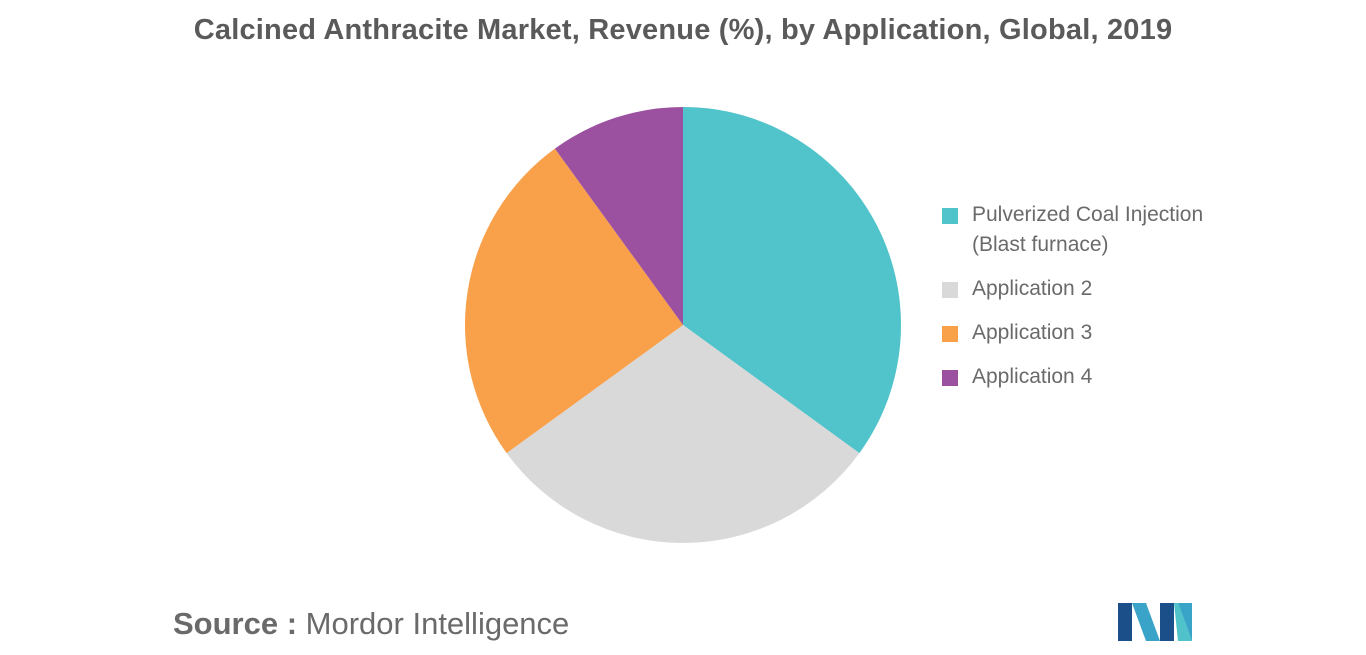 This screenshot has height=655, width=1366. Describe the element at coordinates (1142, 377) in the screenshot. I see `legend-item-4: Application 4` at that location.